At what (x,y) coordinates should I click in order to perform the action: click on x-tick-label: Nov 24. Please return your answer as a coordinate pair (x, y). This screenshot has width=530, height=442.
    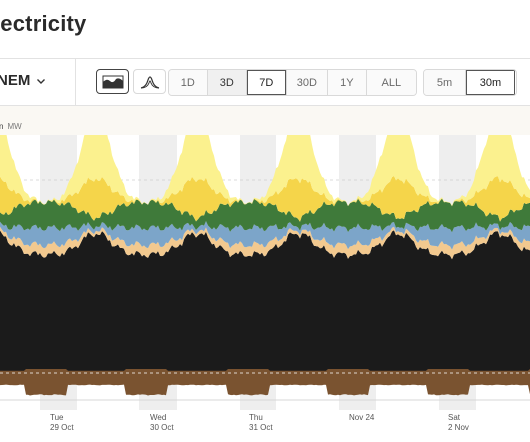
    Looking at the image, I should click on (361, 418).